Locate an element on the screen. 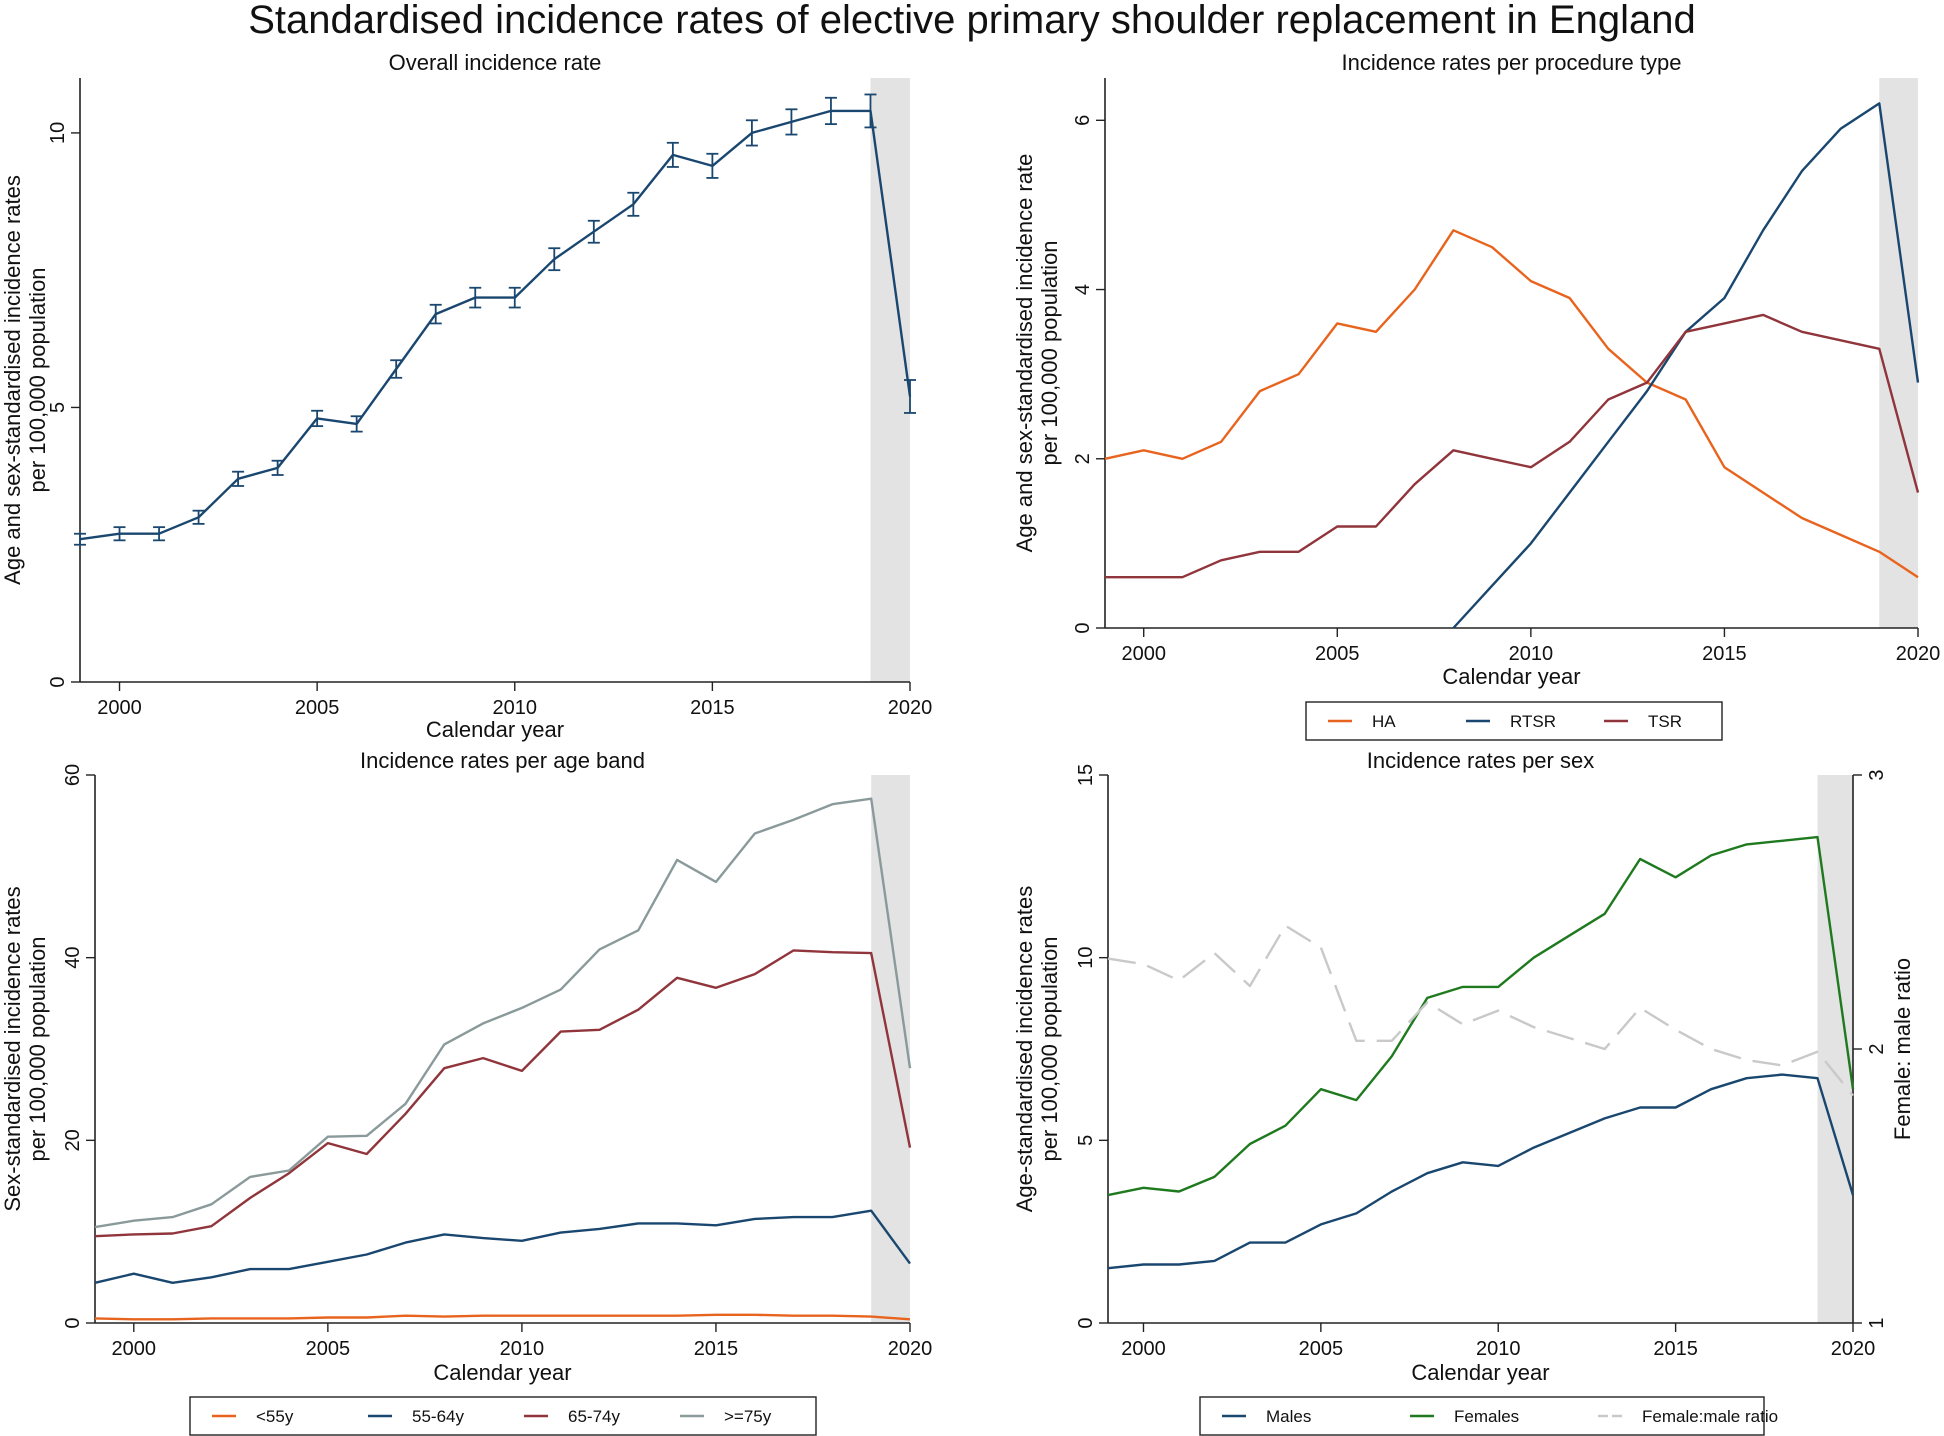  y2-tick-label: 2 is located at coordinates (1877, 1048).